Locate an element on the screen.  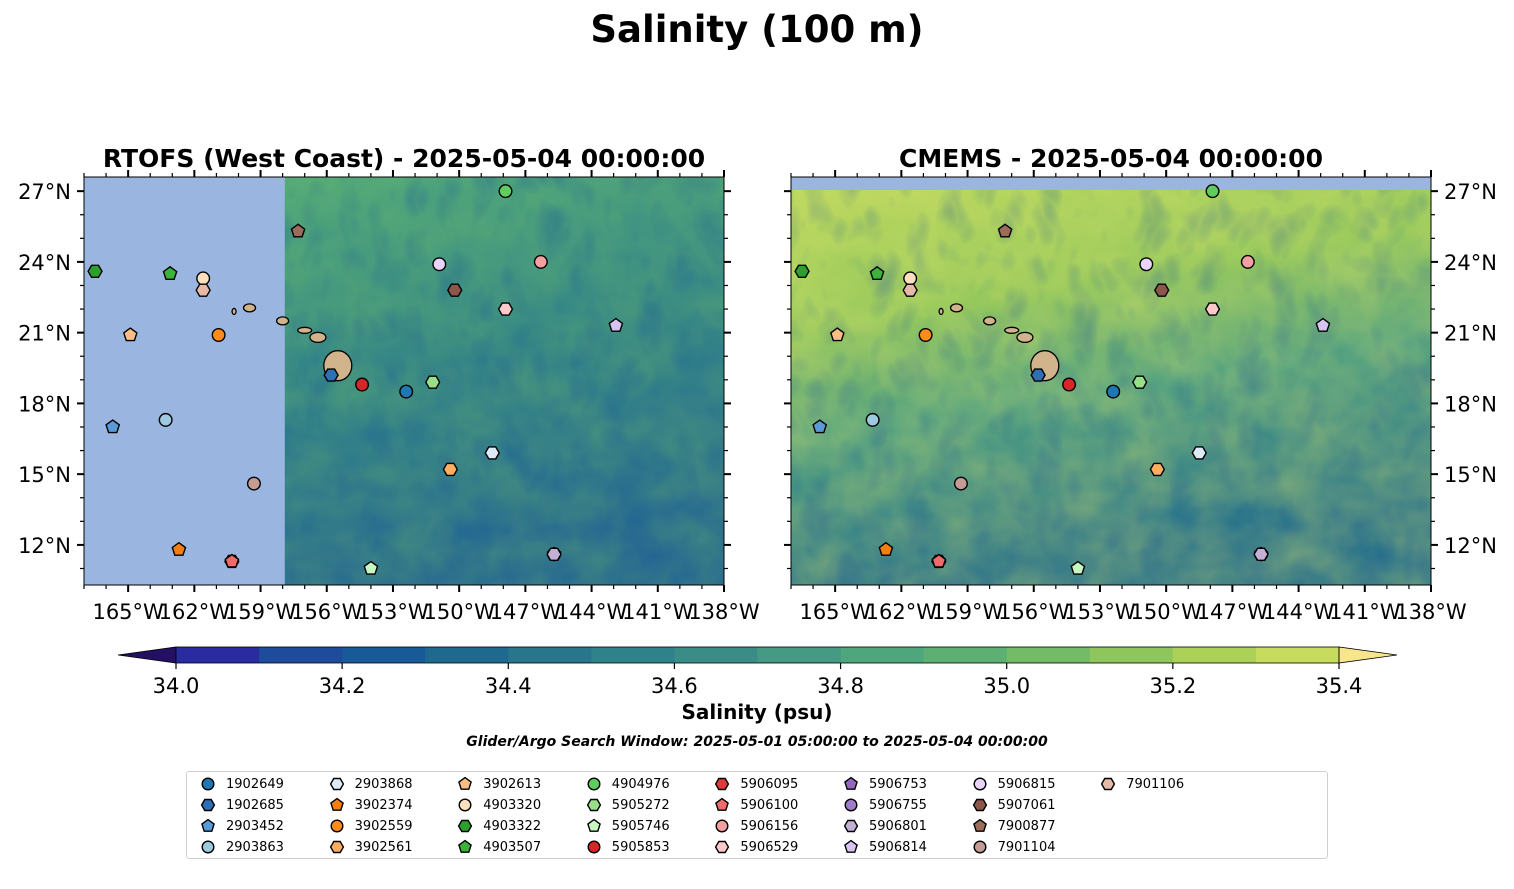
legend-item: 5906529 is located at coordinates (756, 847).